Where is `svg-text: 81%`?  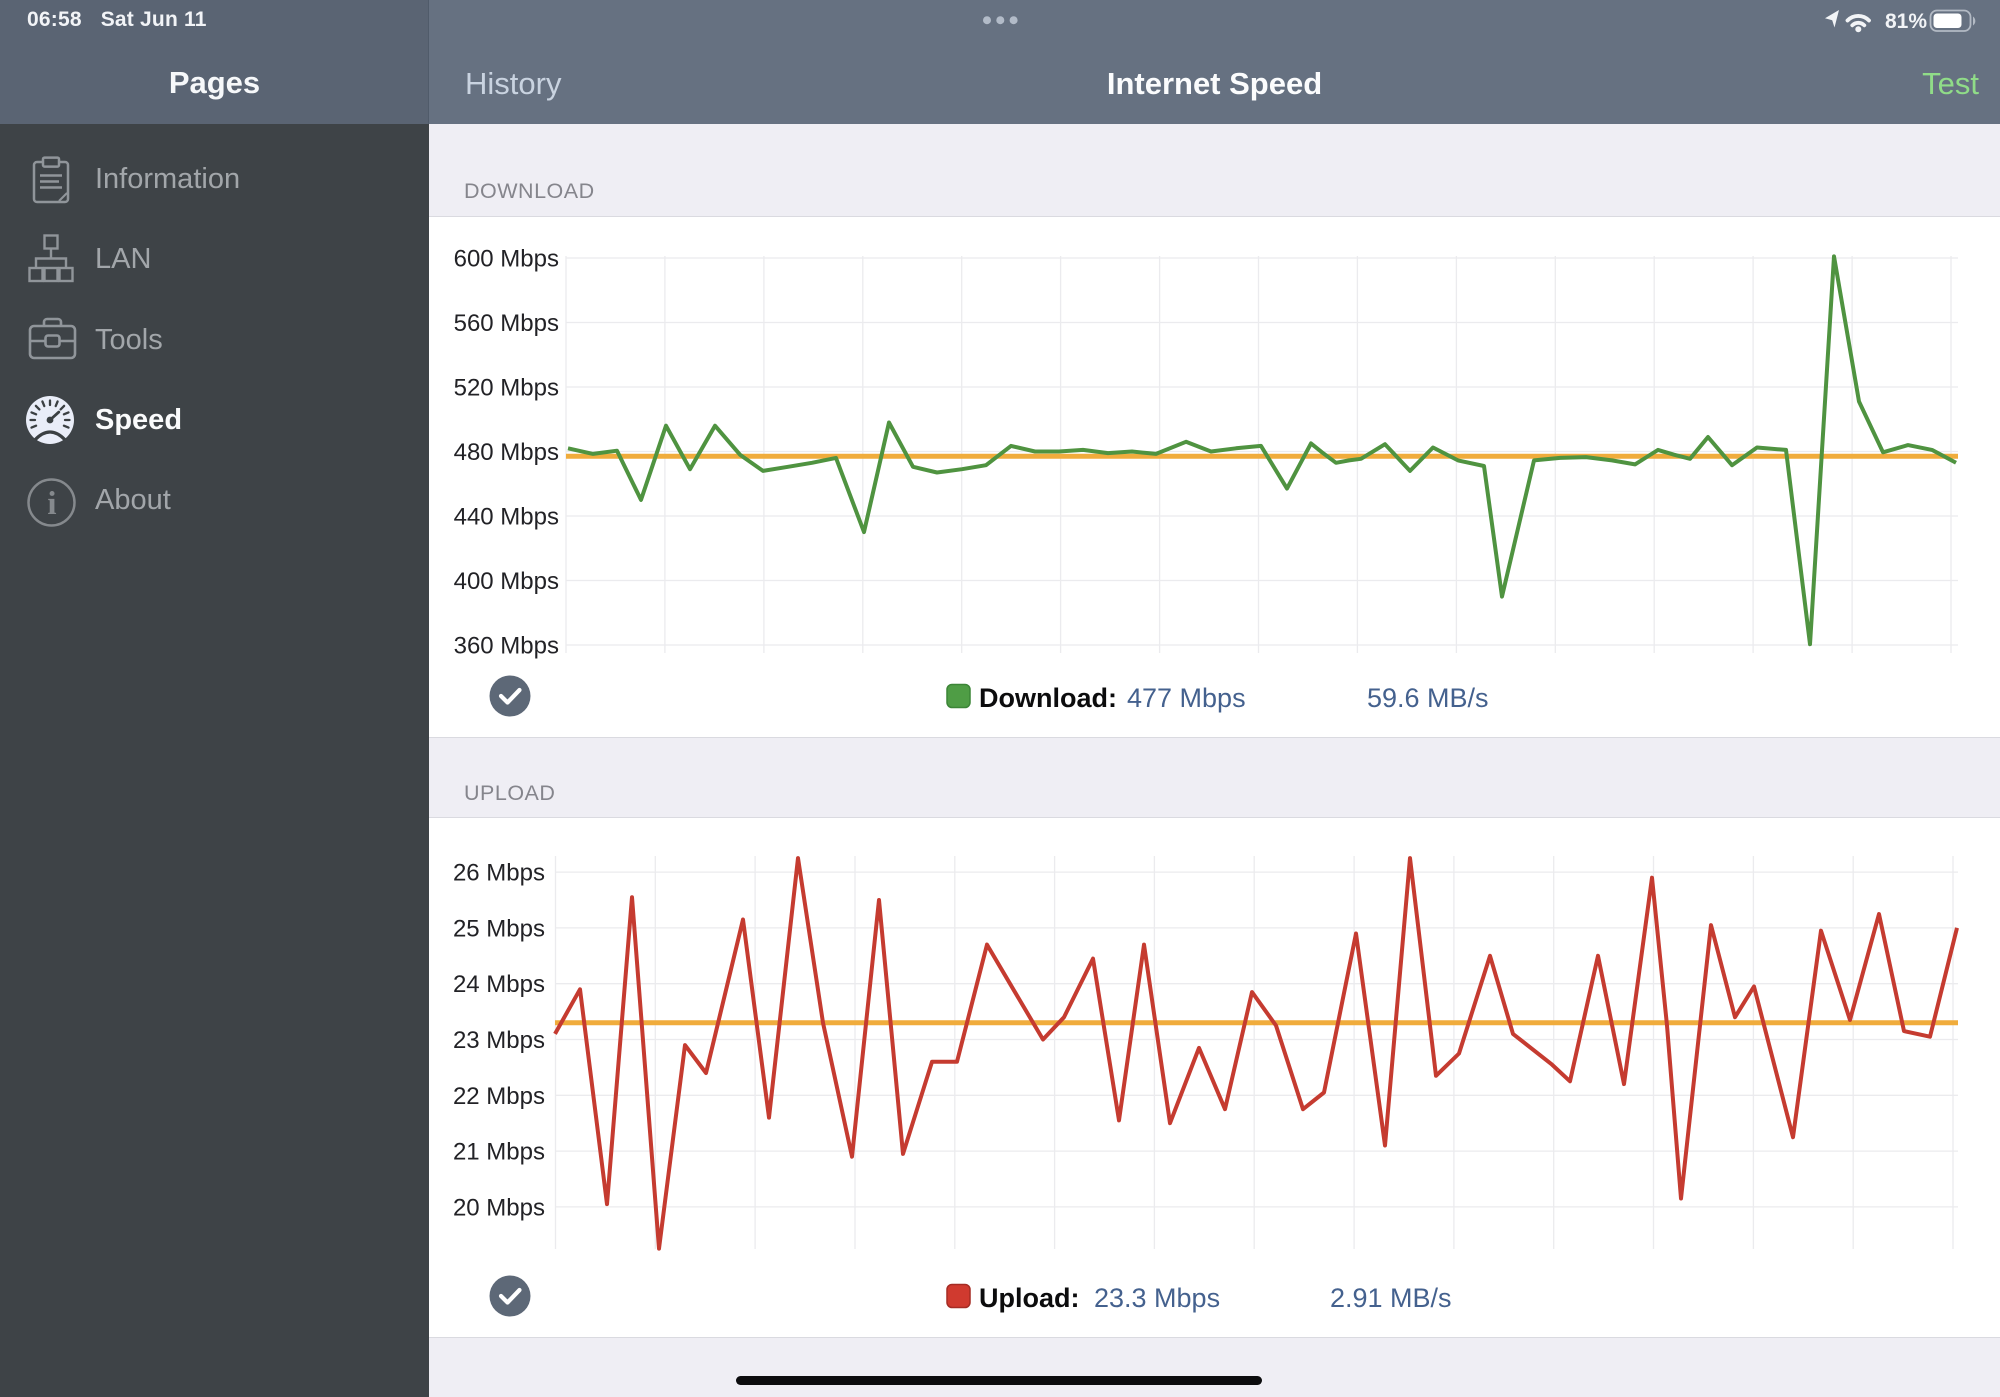
svg-text: 81% is located at coordinates (1906, 21).